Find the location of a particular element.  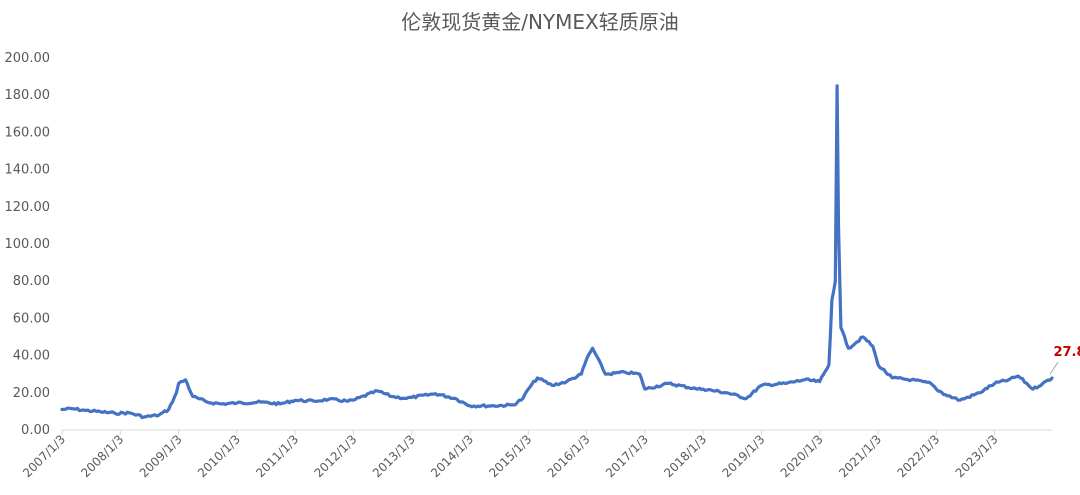

x-tick-label: 2016/1/3 is located at coordinates (569, 456).